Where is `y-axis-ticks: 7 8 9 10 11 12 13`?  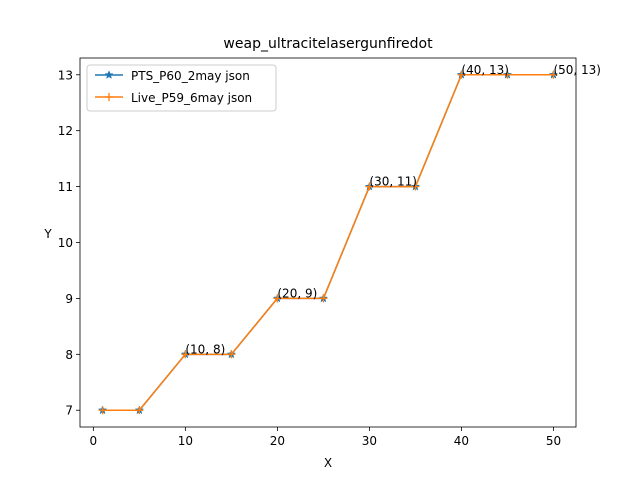 y-axis-ticks: 7 8 9 10 11 12 13 is located at coordinates (69, 243).